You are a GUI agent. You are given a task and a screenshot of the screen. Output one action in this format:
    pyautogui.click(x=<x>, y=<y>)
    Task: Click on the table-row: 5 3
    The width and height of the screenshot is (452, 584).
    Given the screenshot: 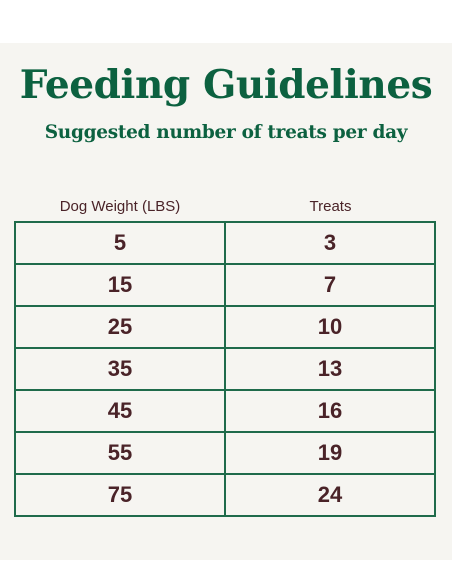 What is the action you would take?
    pyautogui.click(x=226, y=244)
    